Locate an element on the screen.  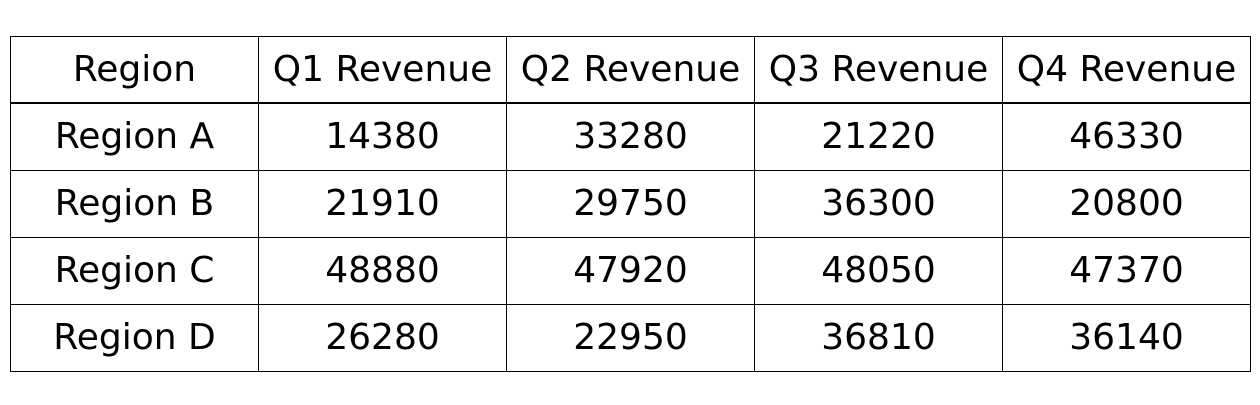
value-cell: 26280 is located at coordinates (382, 338).